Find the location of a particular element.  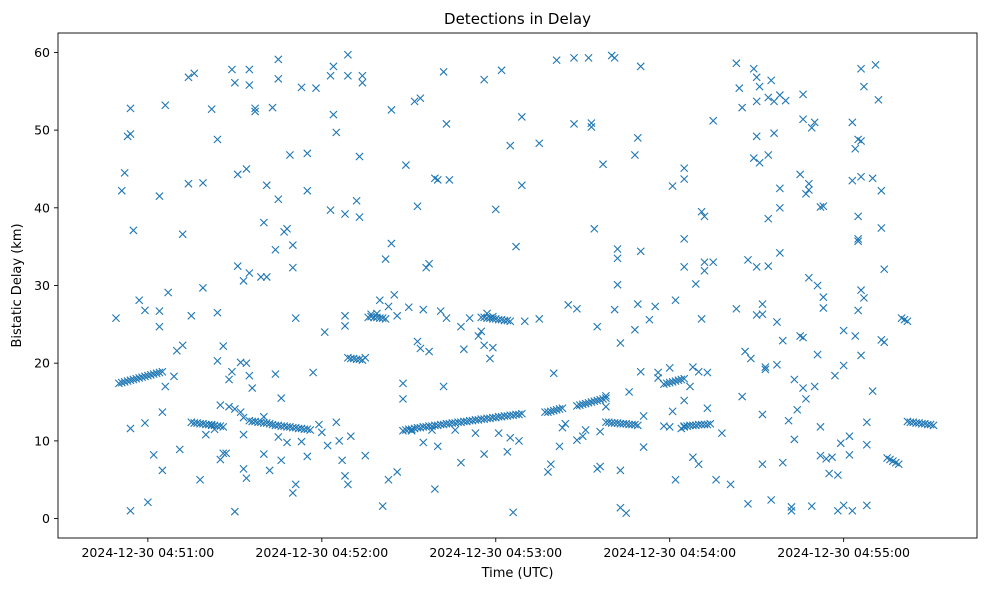

y-axis-label: Bistatic Delay (km) is located at coordinates (17, 285).